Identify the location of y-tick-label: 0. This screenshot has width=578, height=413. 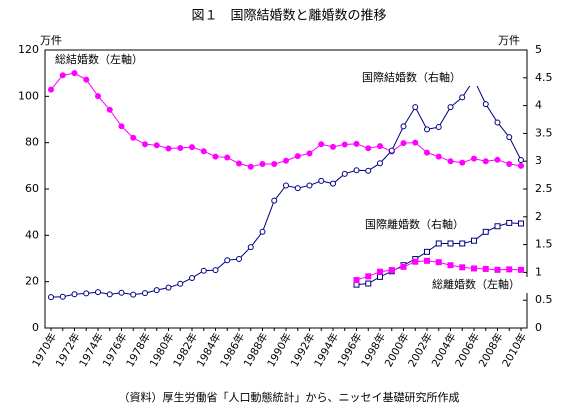
(35, 327).